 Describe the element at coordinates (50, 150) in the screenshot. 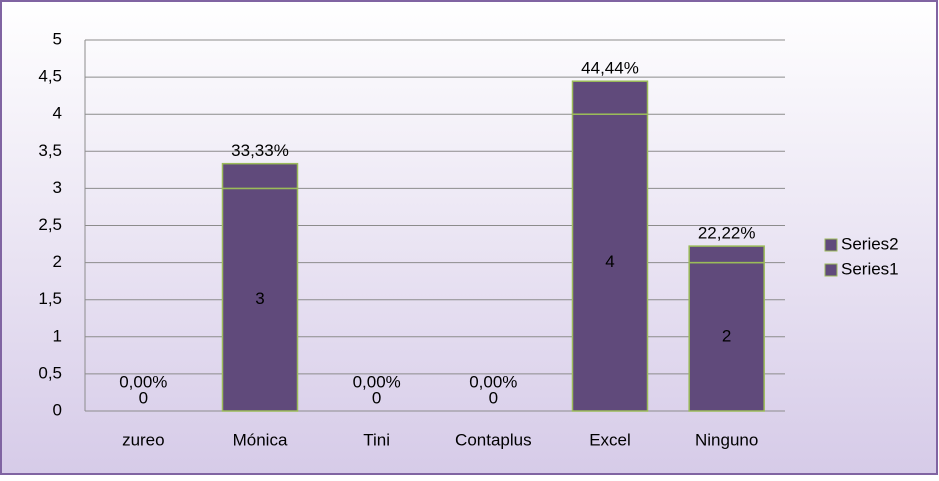

I see `y-tick-label: 3,5` at that location.